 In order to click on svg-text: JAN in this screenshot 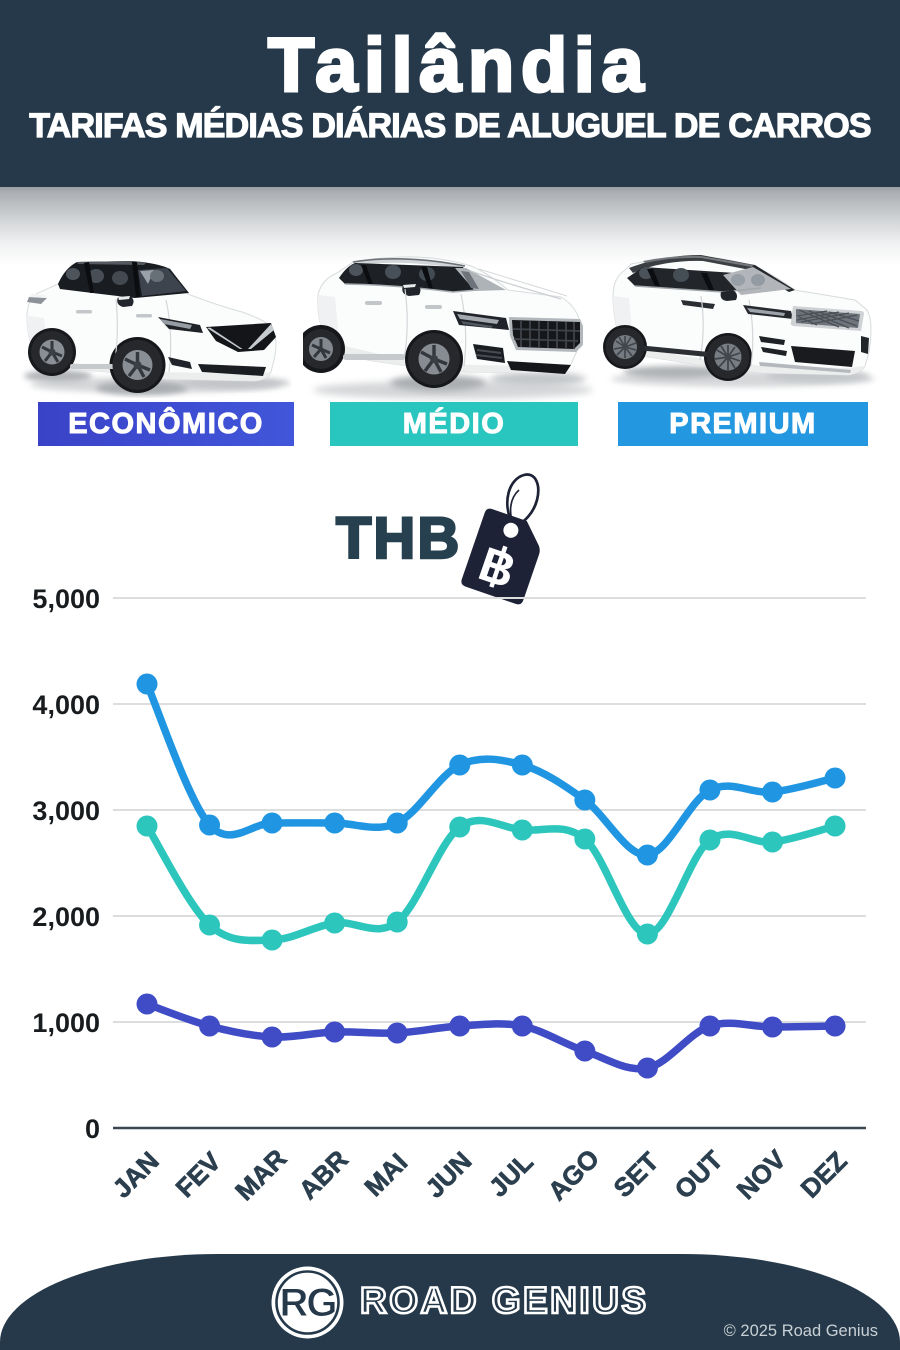, I will do `click(136, 1175)`.